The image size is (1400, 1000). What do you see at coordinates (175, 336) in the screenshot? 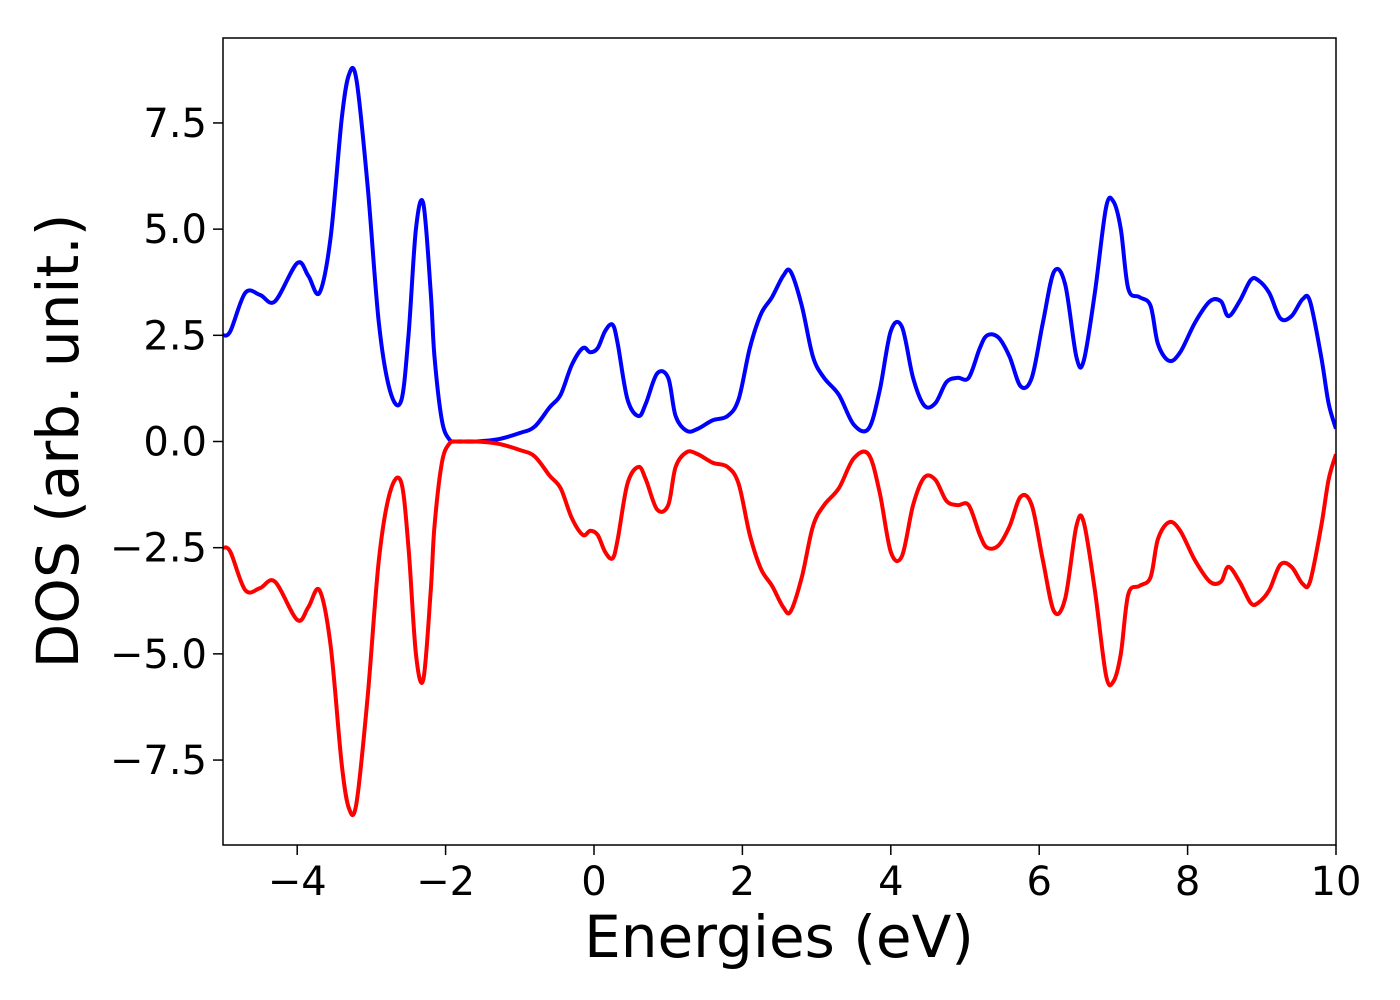
I see `y-tick-label: 2.5` at bounding box center [175, 336].